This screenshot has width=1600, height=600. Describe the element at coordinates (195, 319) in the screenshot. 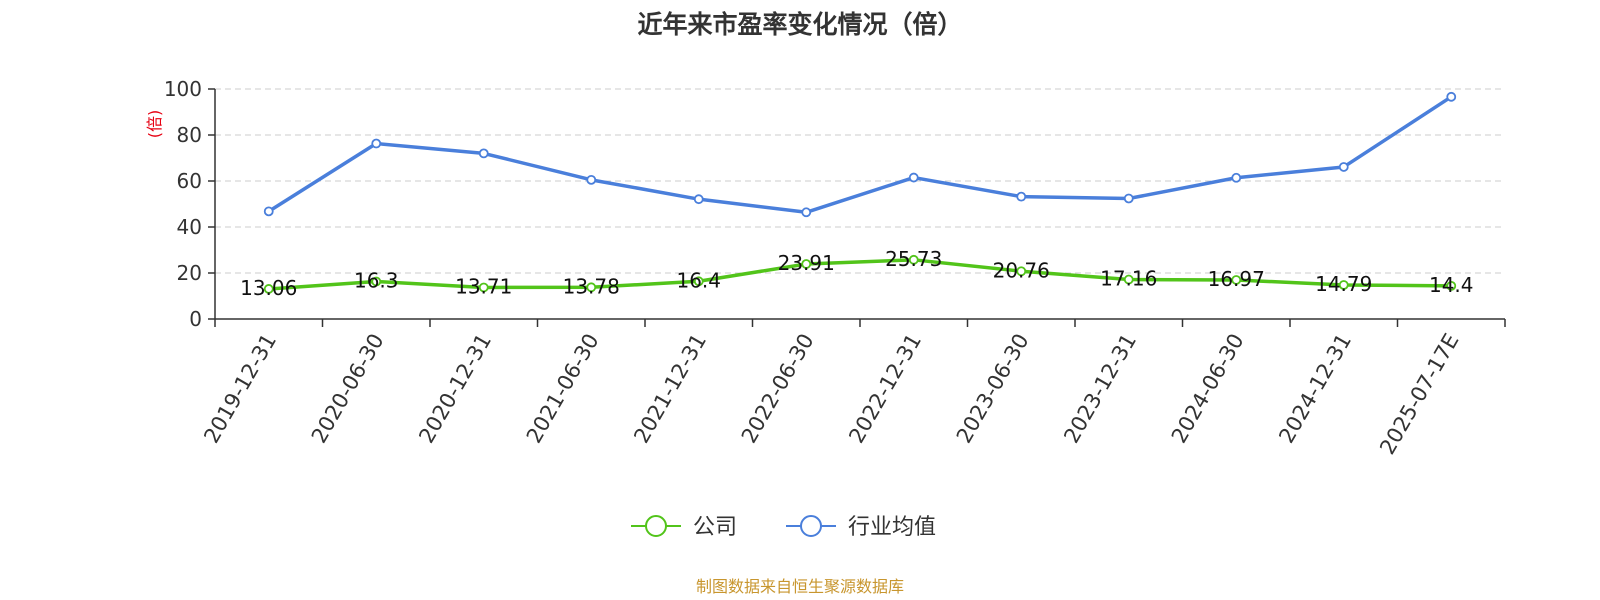

I see `y-tick-label: 0` at that location.